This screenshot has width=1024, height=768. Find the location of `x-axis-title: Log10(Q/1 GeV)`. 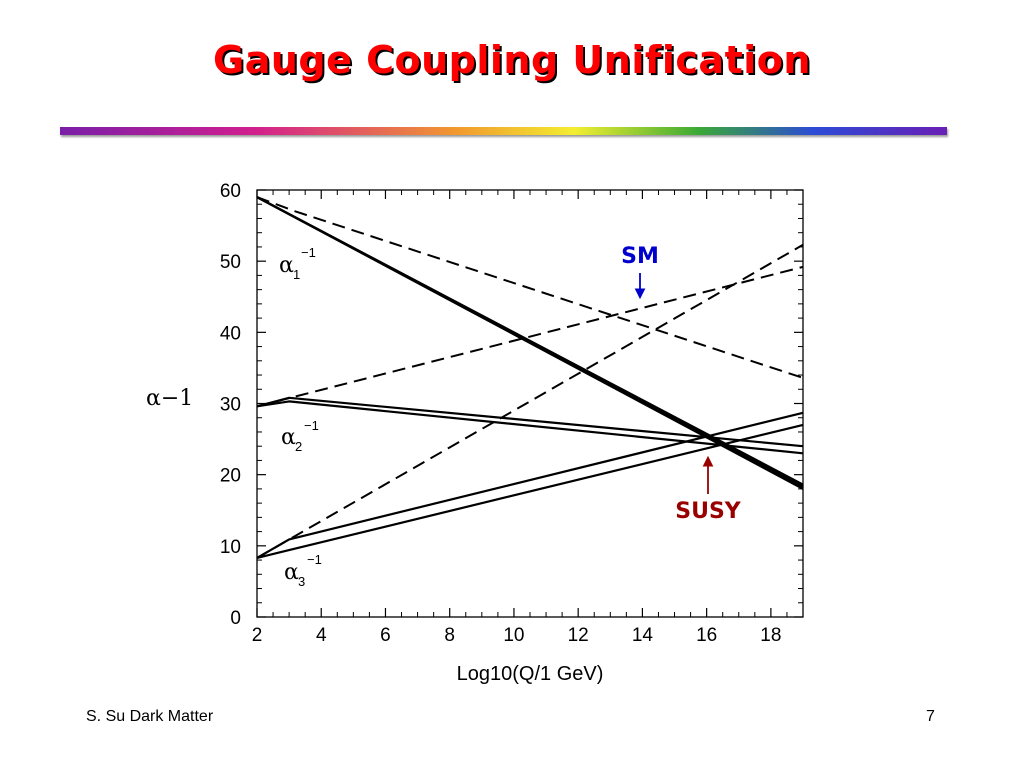

x-axis-title: Log10(Q/1 GeV) is located at coordinates (530, 674).